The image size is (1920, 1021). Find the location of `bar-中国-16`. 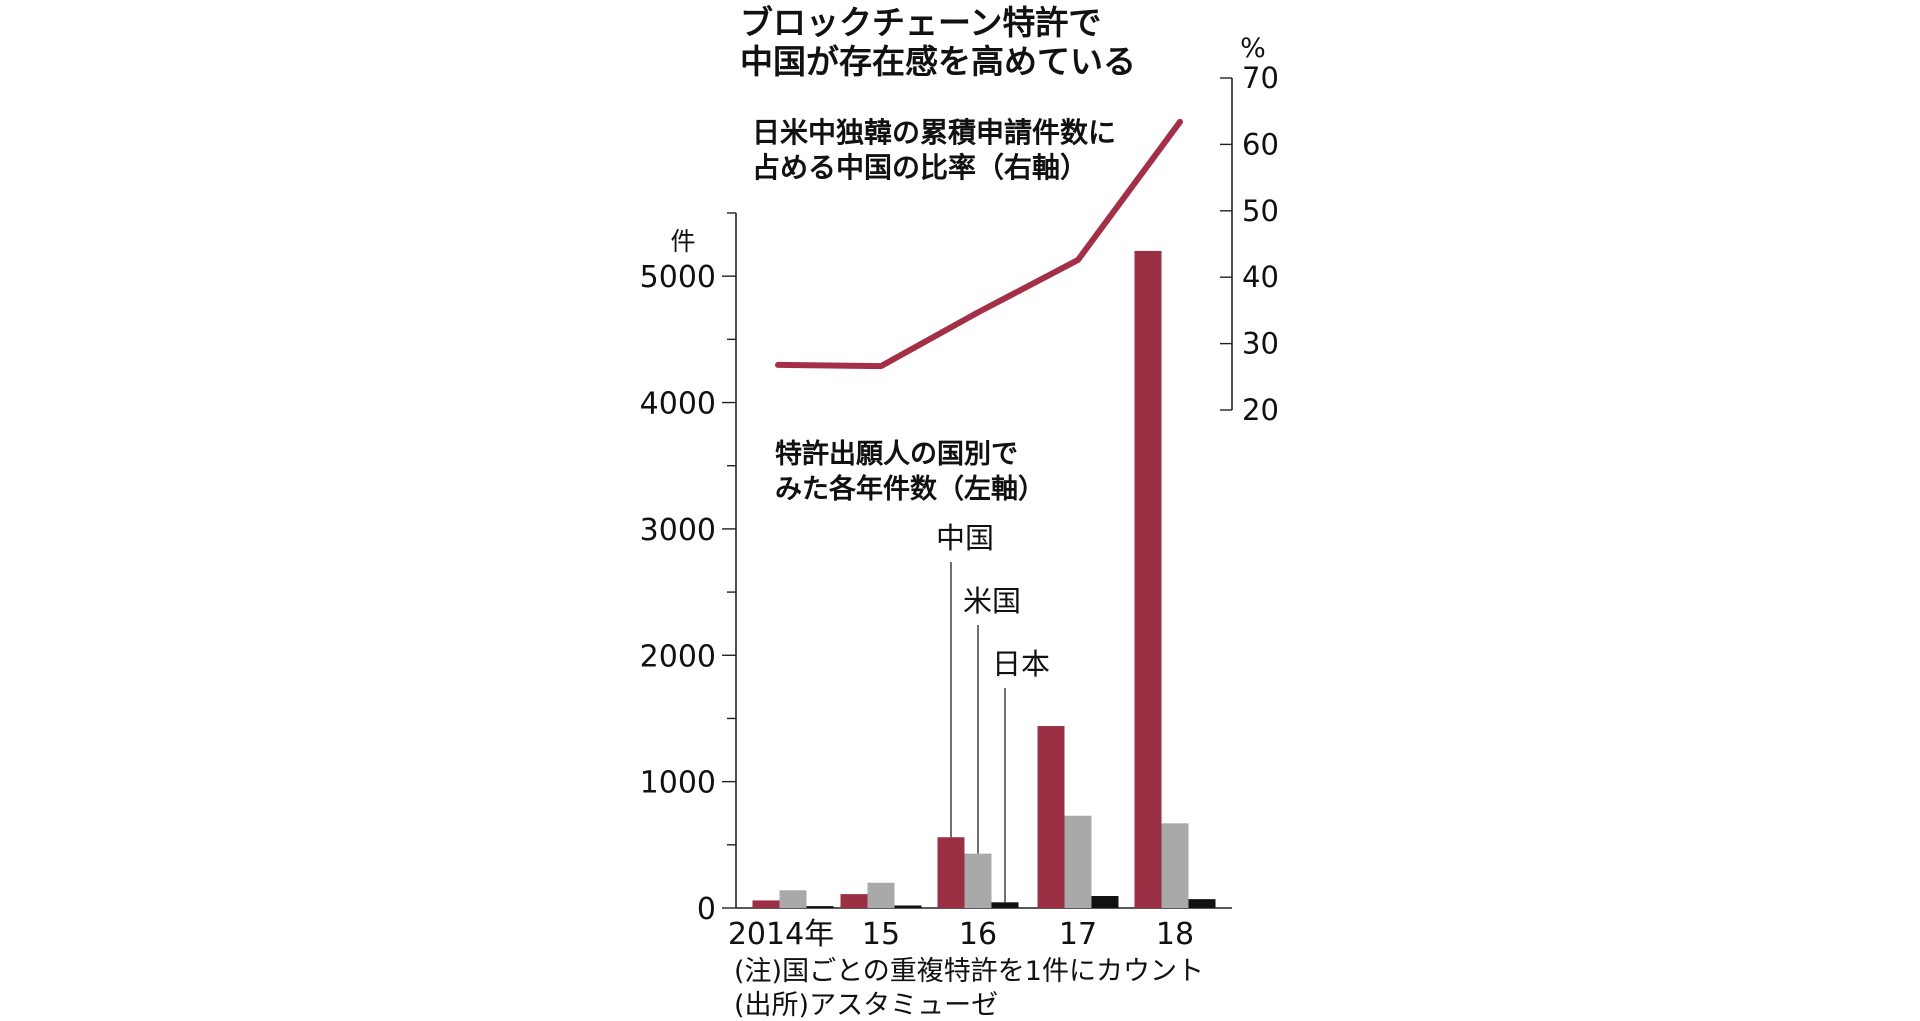

bar-中国-16 is located at coordinates (951, 872).